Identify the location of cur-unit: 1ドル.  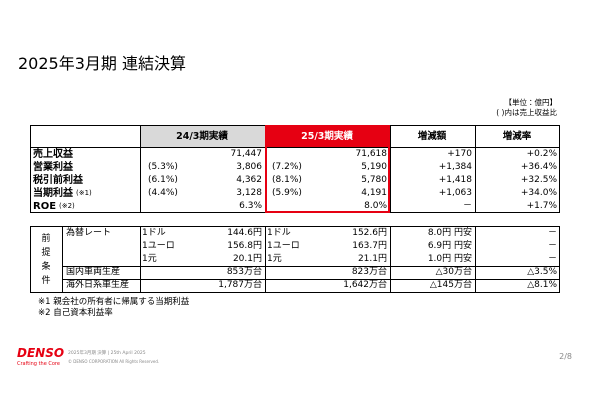
(279, 233).